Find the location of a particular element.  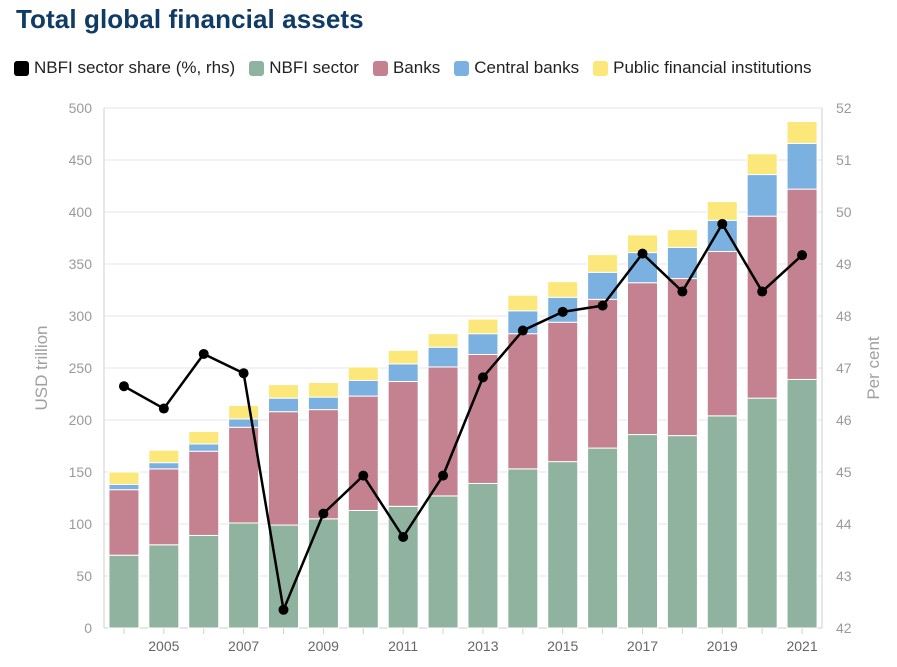

legend-item-banks: Banks is located at coordinates (406, 68).